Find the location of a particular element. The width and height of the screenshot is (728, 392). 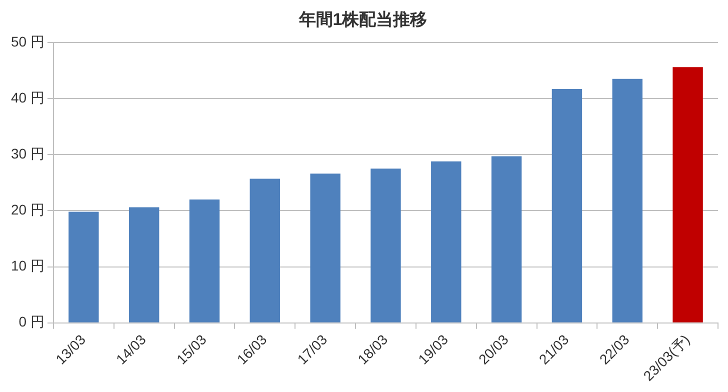

y-tick-label: 0 円 is located at coordinates (31, 322).